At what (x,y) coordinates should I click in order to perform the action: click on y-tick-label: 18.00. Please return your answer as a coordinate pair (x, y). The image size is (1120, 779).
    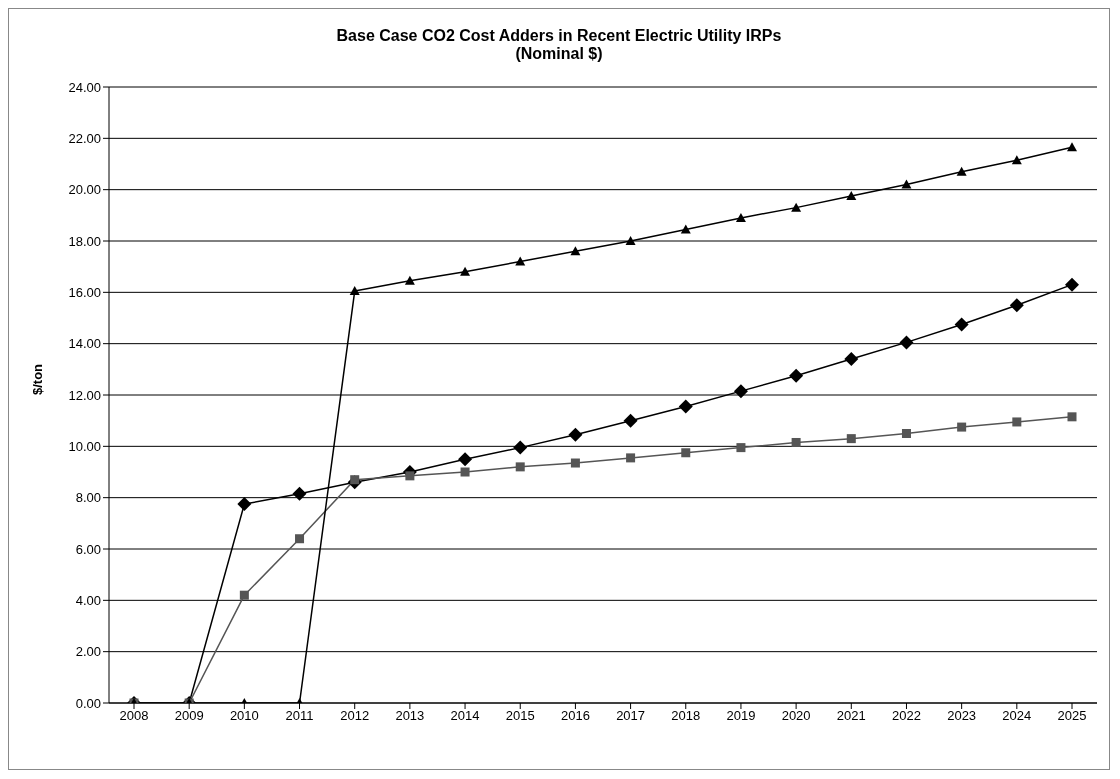
    Looking at the image, I should click on (84, 241).